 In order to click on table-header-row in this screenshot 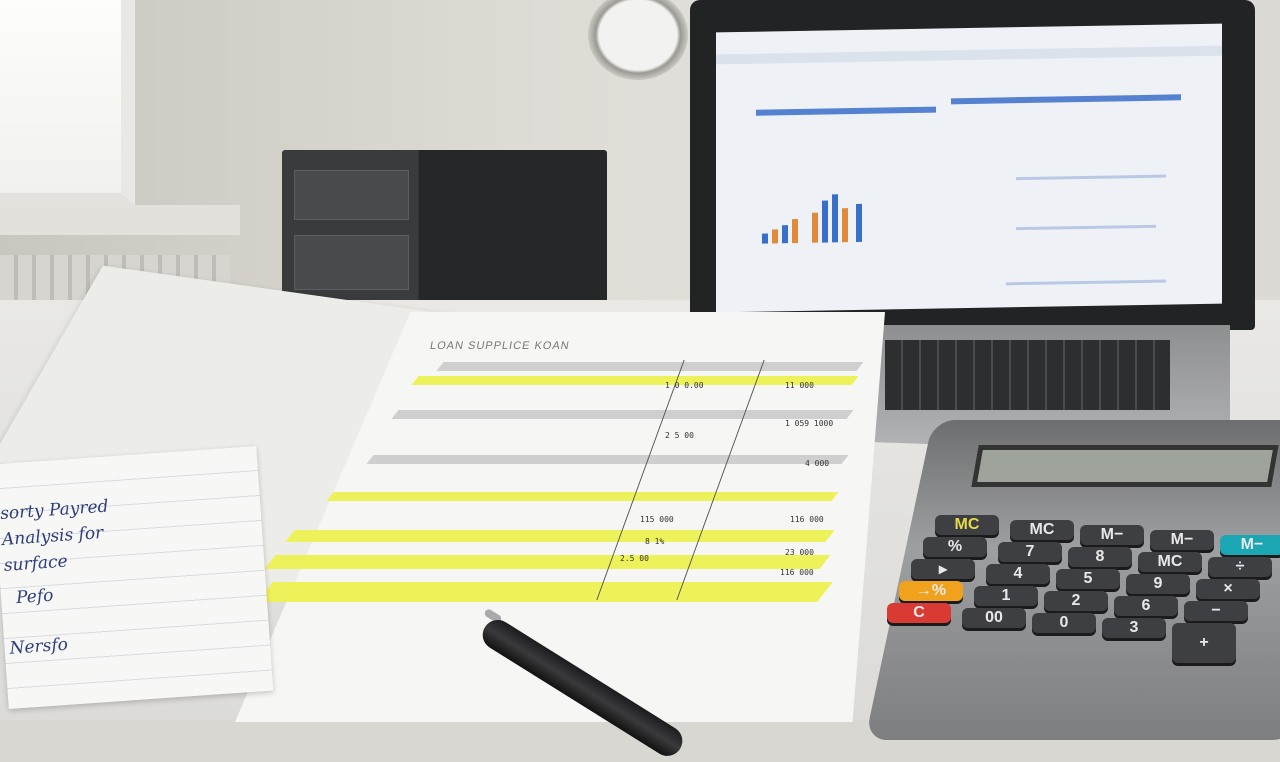, I will do `click(650, 366)`.